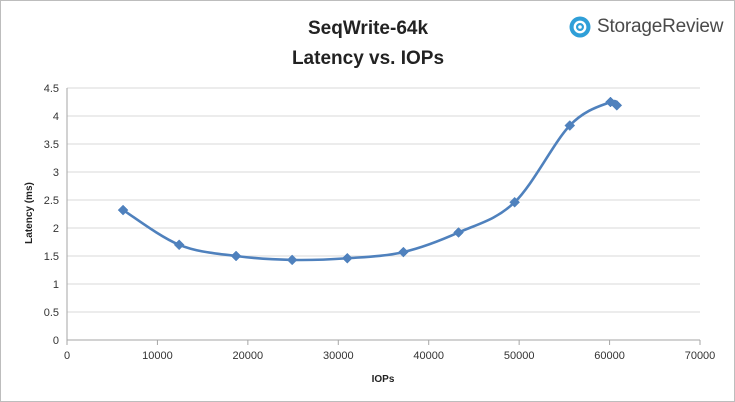 This screenshot has height=402, width=735. I want to click on x-tick-label: 50000, so click(519, 356).